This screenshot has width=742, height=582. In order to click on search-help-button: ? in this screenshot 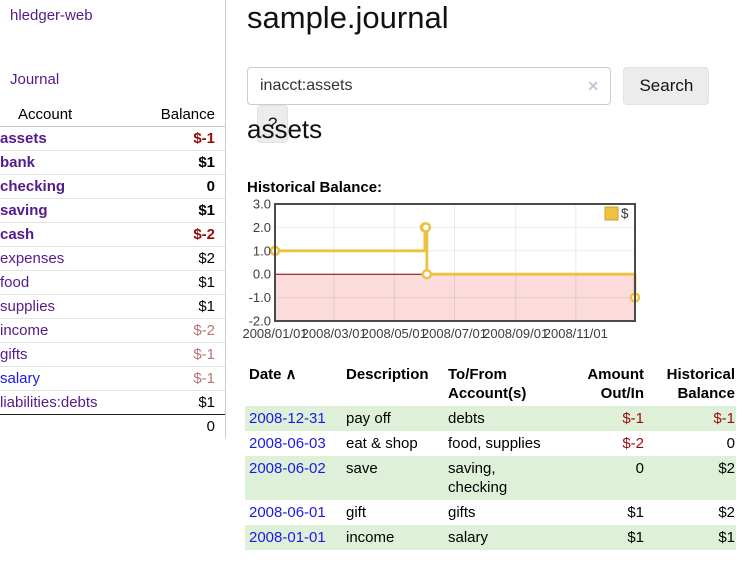, I will do `click(273, 124)`.